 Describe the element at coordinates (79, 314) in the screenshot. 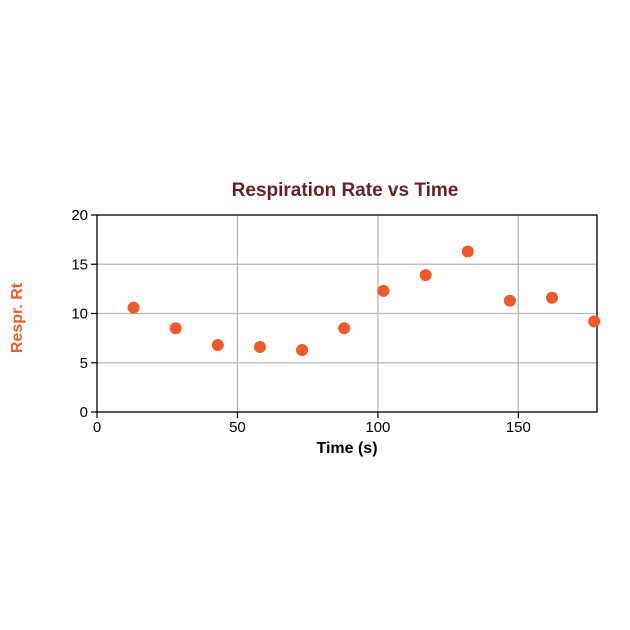

I see `y-tick-label: 10` at that location.